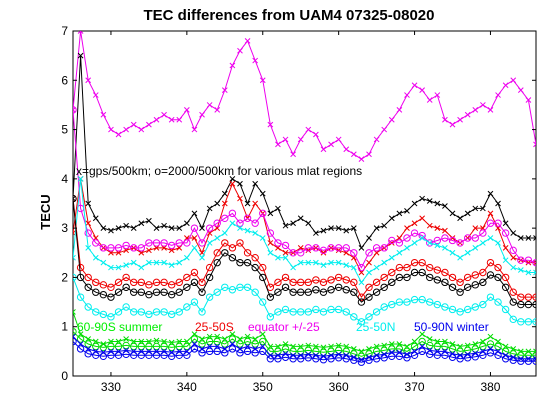 The image size is (560, 420). What do you see at coordinates (64, 80) in the screenshot?
I see `y-tick-label: 6` at bounding box center [64, 80].